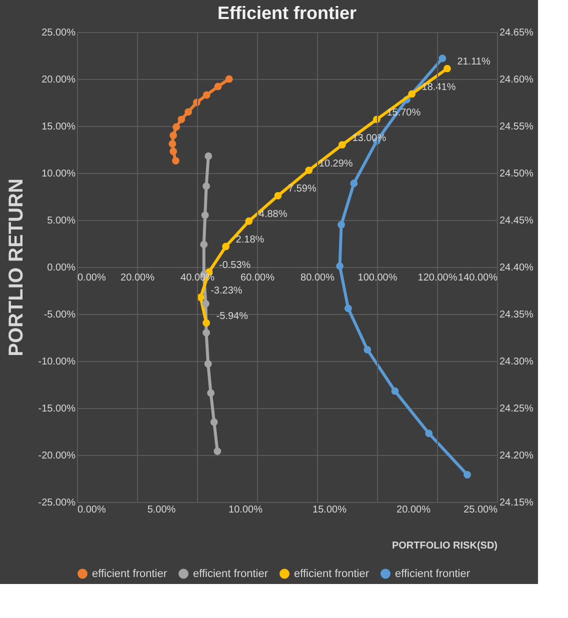 This screenshot has height=618, width=568. Describe the element at coordinates (329, 510) in the screenshot. I see `x2-tick-label: 15.00%` at that location.